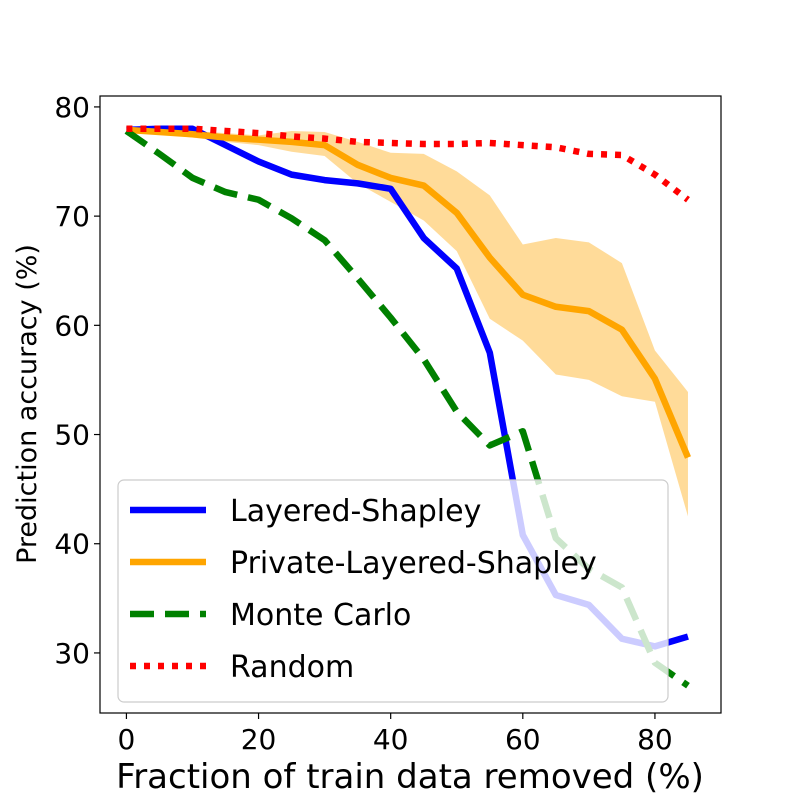 The height and width of the screenshot is (800, 800). Describe the element at coordinates (72, 435) in the screenshot. I see `y-tick-label: 50` at that location.